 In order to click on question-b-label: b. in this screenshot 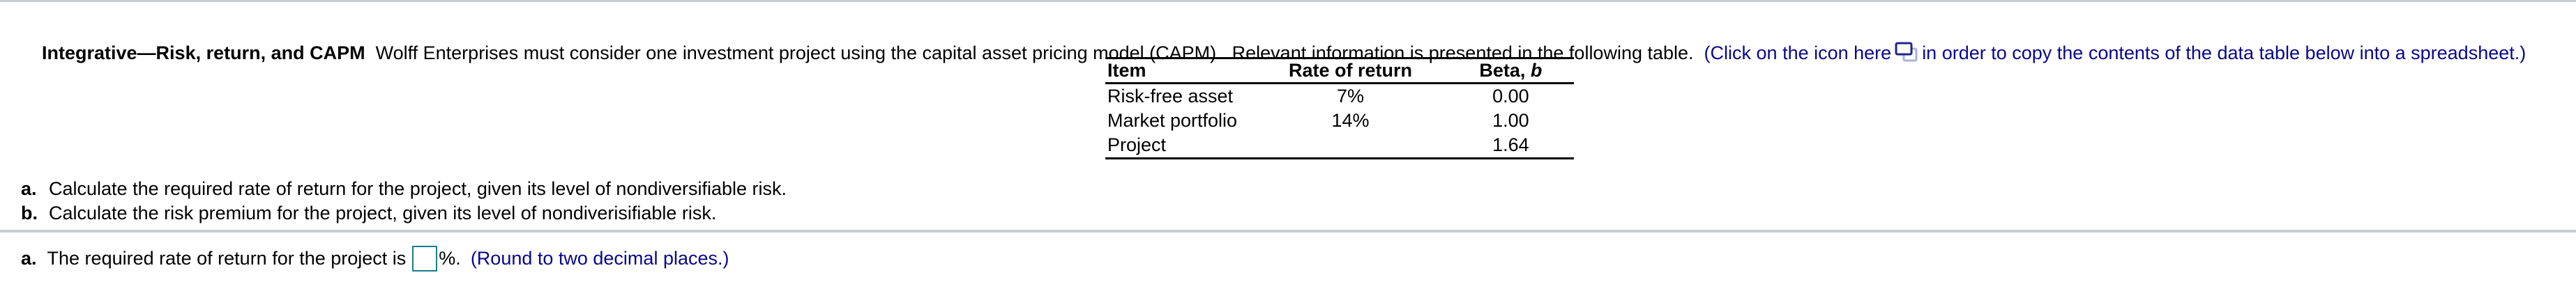, I will do `click(29, 213)`.